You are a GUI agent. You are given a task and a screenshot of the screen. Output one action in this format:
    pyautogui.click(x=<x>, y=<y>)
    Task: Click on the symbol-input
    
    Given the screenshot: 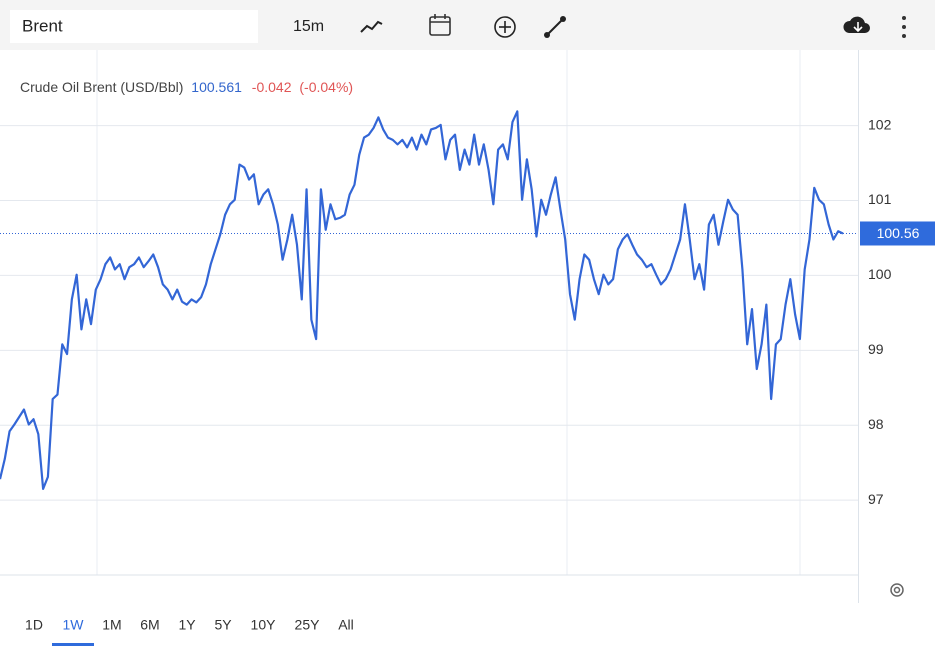 What is the action you would take?
    pyautogui.click(x=134, y=26)
    